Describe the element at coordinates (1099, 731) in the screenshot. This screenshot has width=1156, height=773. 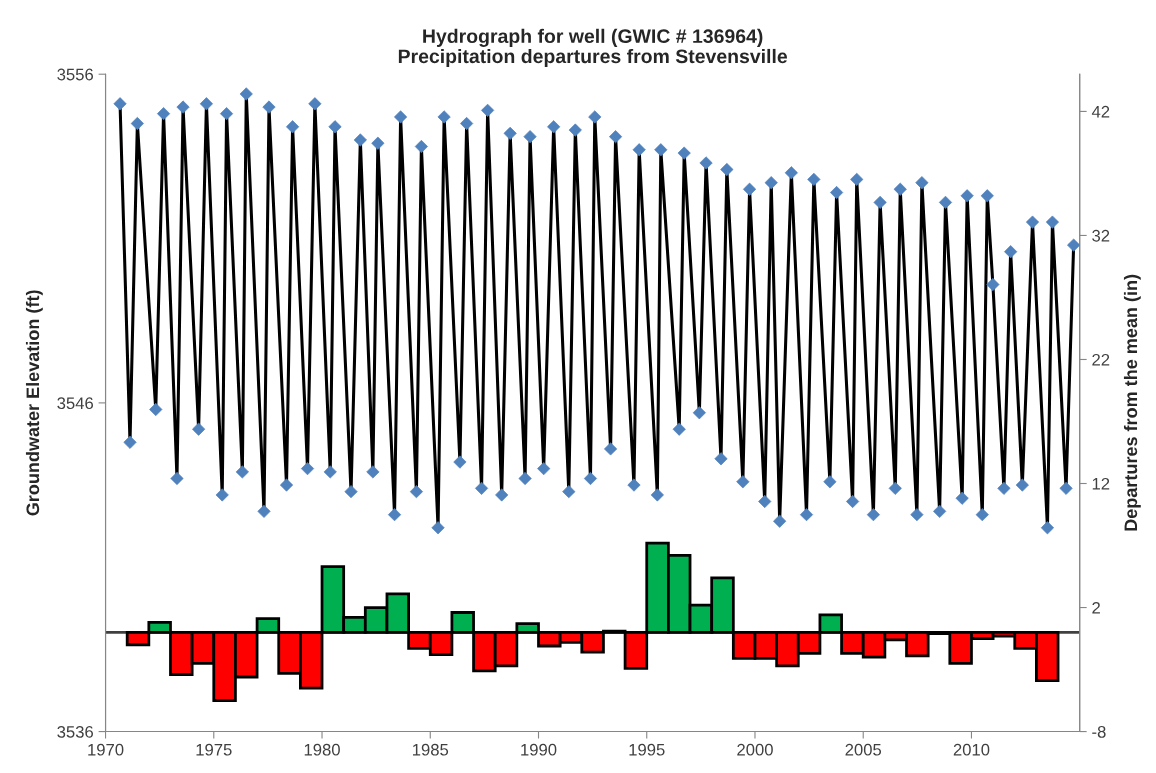
I see `y2-tick-label: -8` at that location.